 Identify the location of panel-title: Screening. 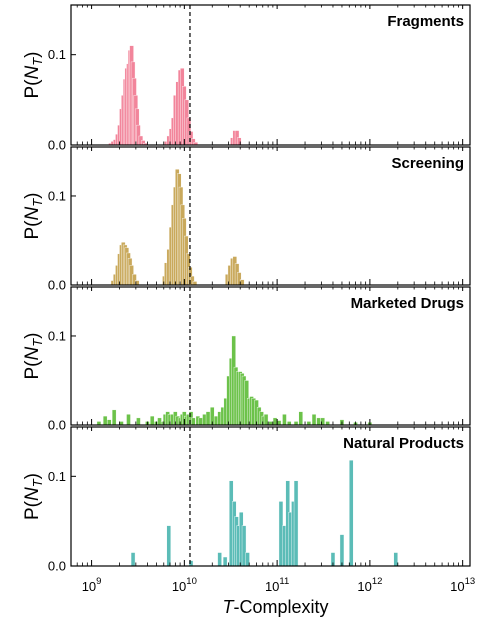
(427, 163).